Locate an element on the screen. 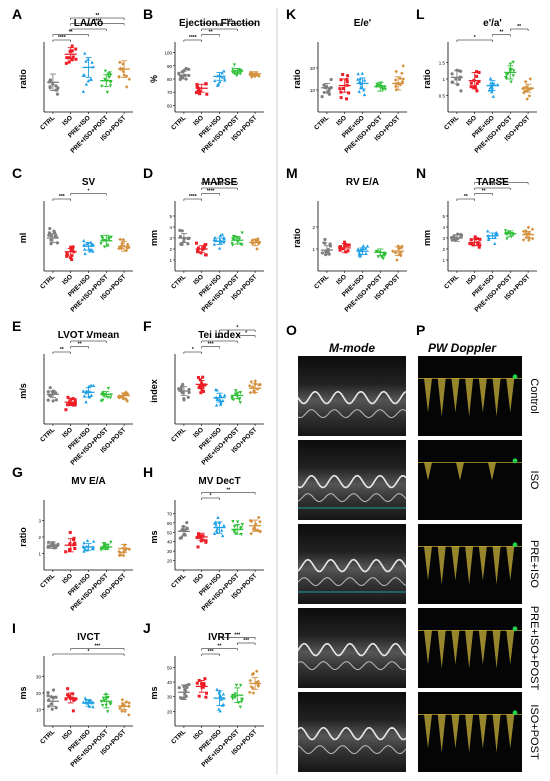 The height and width of the screenshot is (781, 550). significance-stars: **** is located at coordinates (193, 38).